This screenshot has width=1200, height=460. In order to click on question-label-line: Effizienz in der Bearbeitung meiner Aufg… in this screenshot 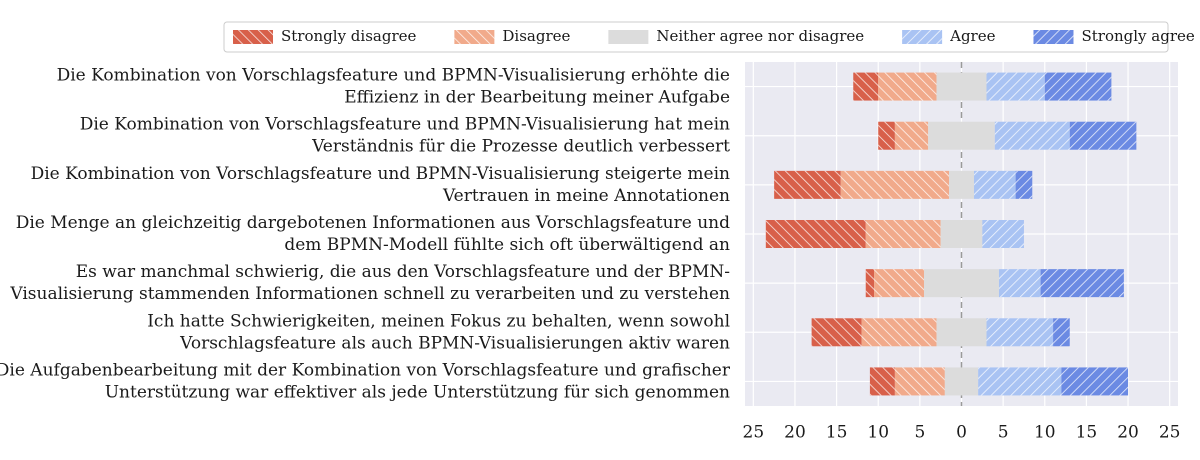, I will do `click(537, 97)`.